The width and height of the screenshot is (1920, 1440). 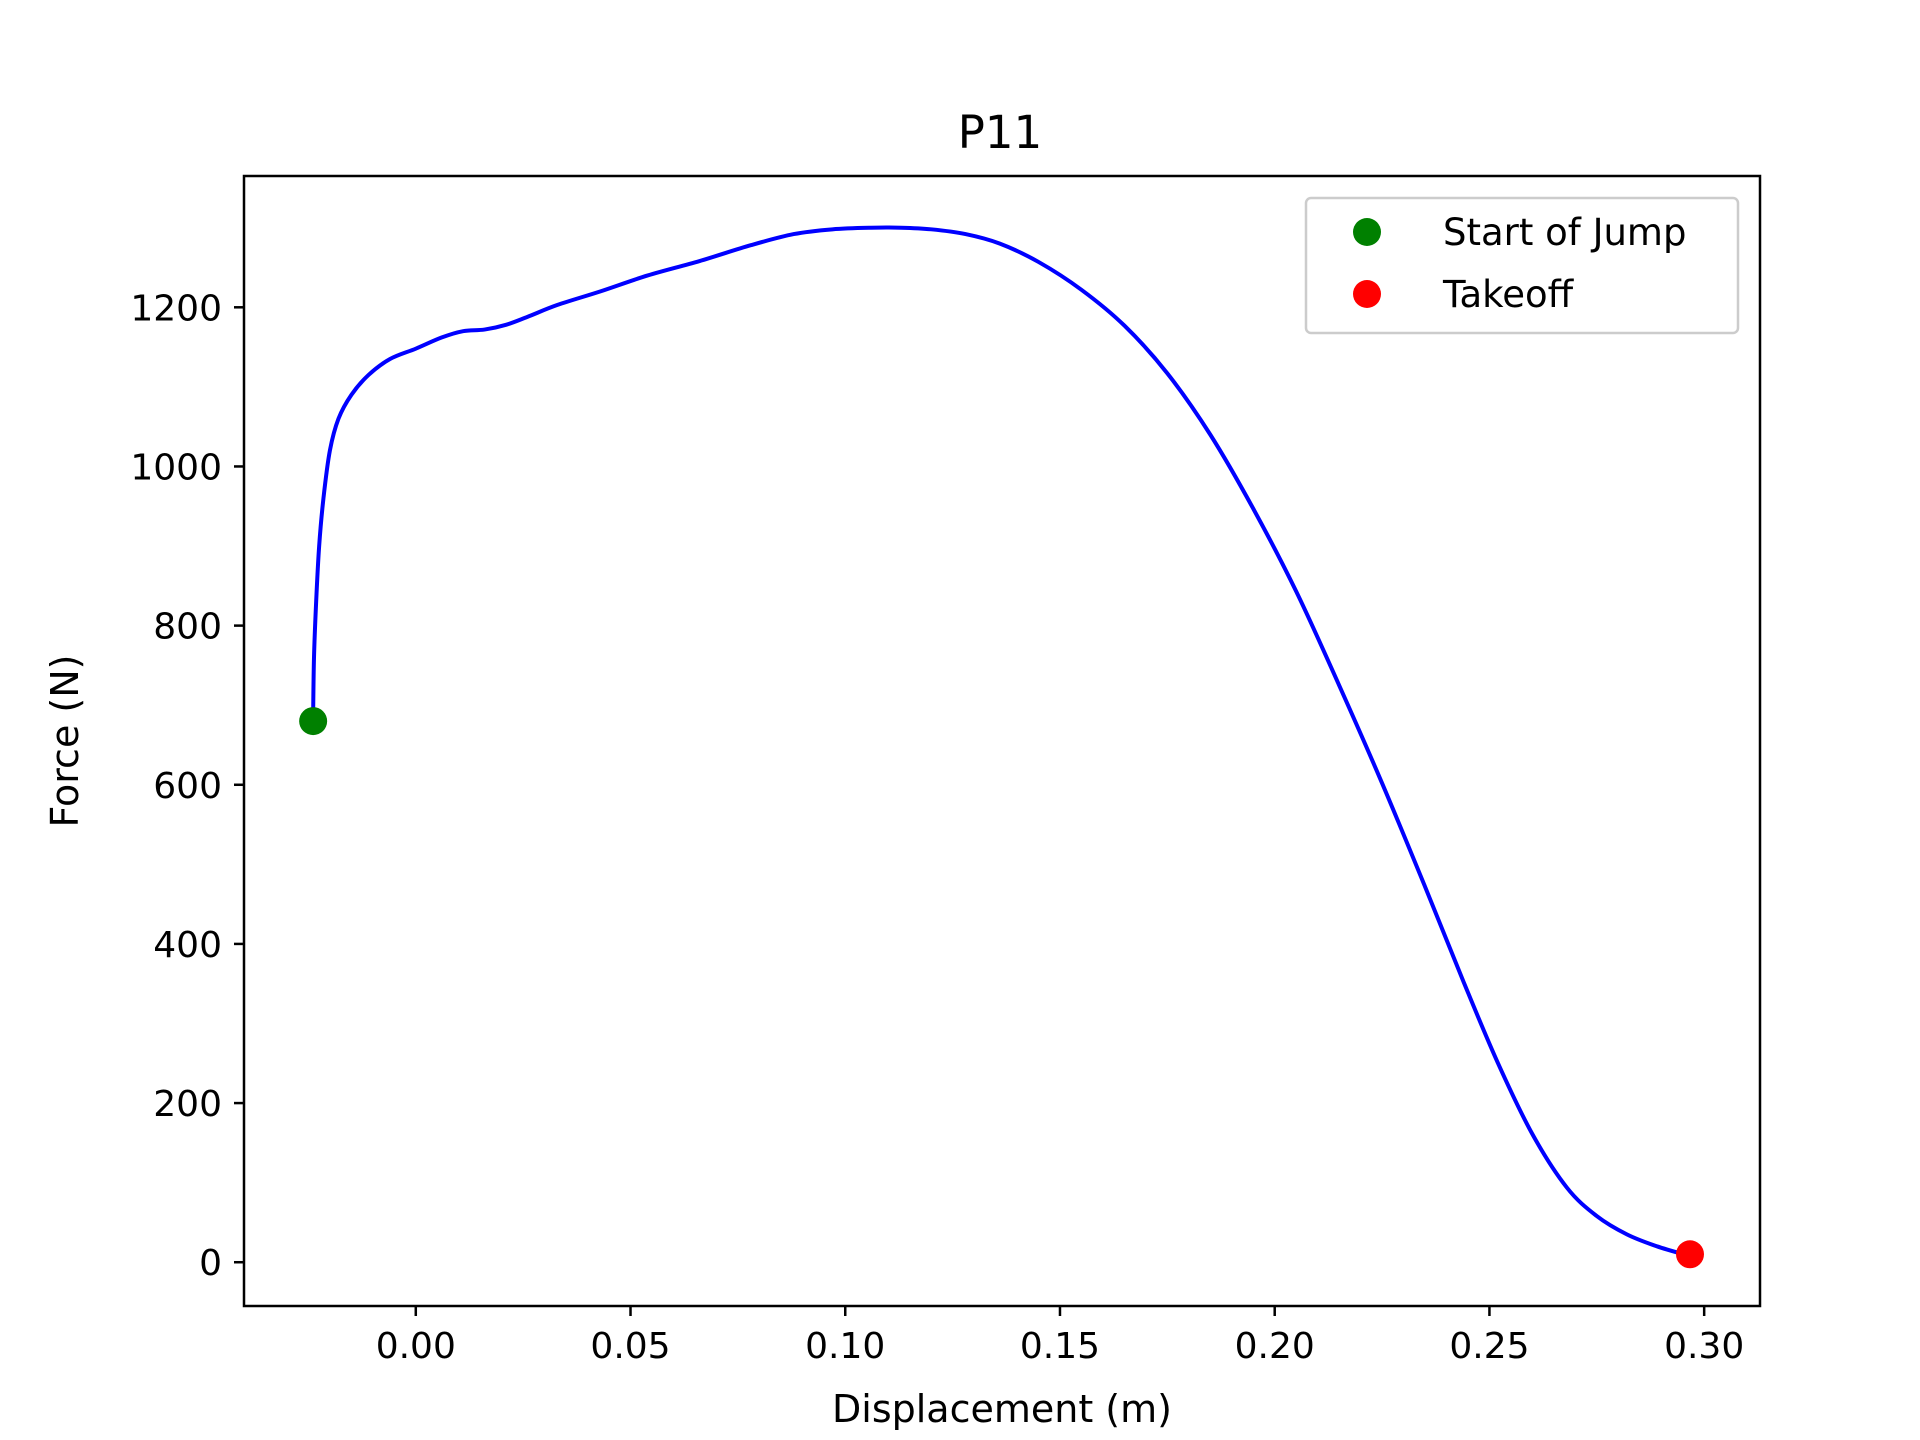 I want to click on y-tick-label: 600, so click(x=187, y=786).